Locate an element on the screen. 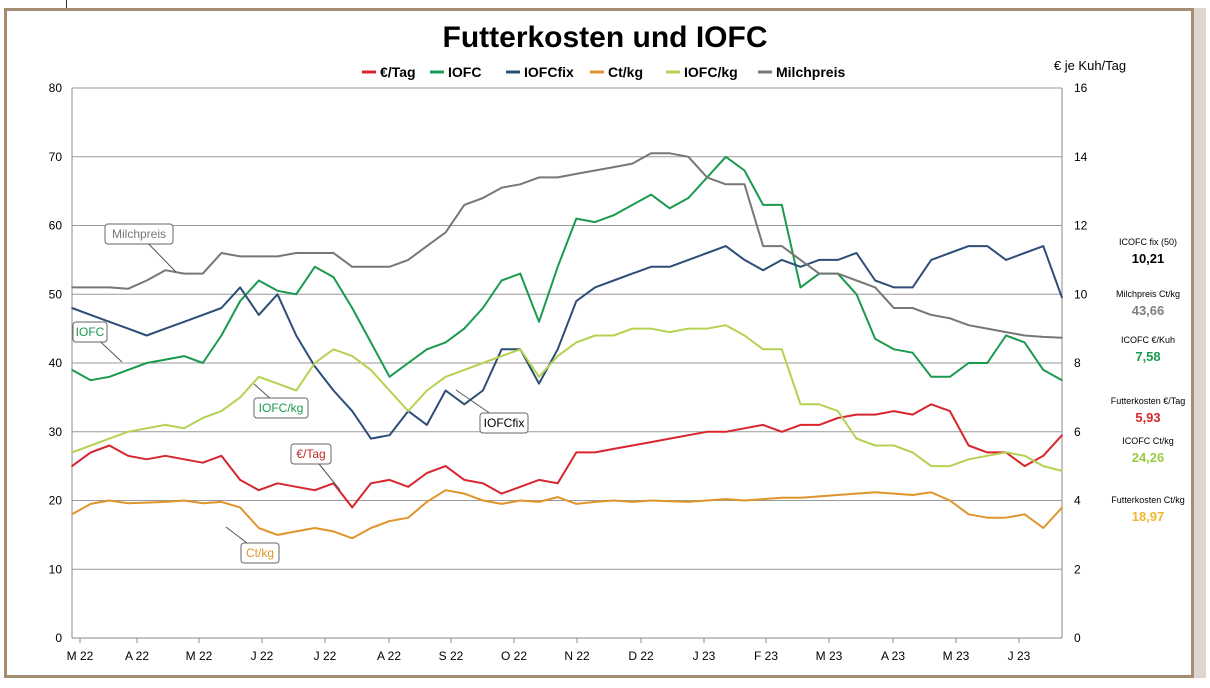  window-edge is located at coordinates (1200, 343).